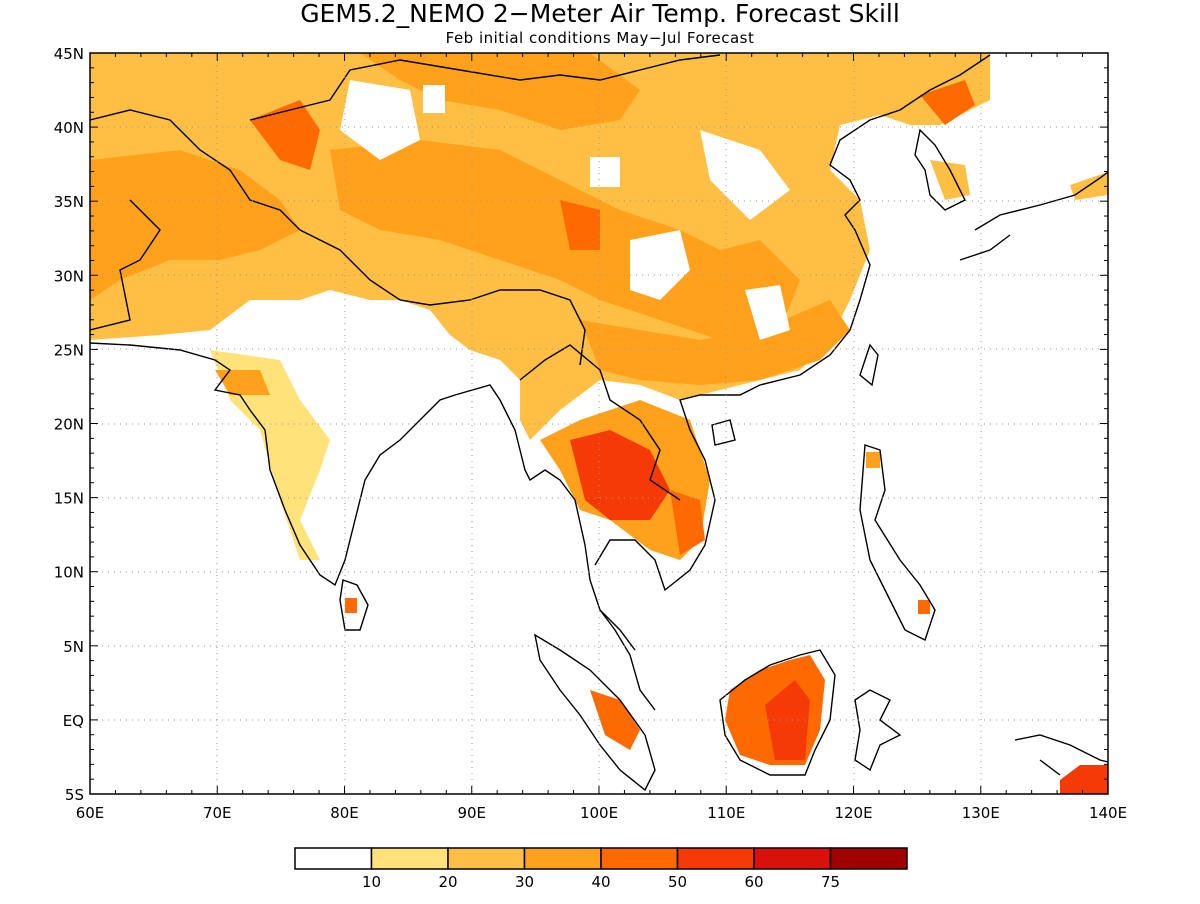 Image resolution: width=1200 pixels, height=904 pixels. What do you see at coordinates (1061, 755) in the screenshot?
I see `coastline-new-guinea` at bounding box center [1061, 755].